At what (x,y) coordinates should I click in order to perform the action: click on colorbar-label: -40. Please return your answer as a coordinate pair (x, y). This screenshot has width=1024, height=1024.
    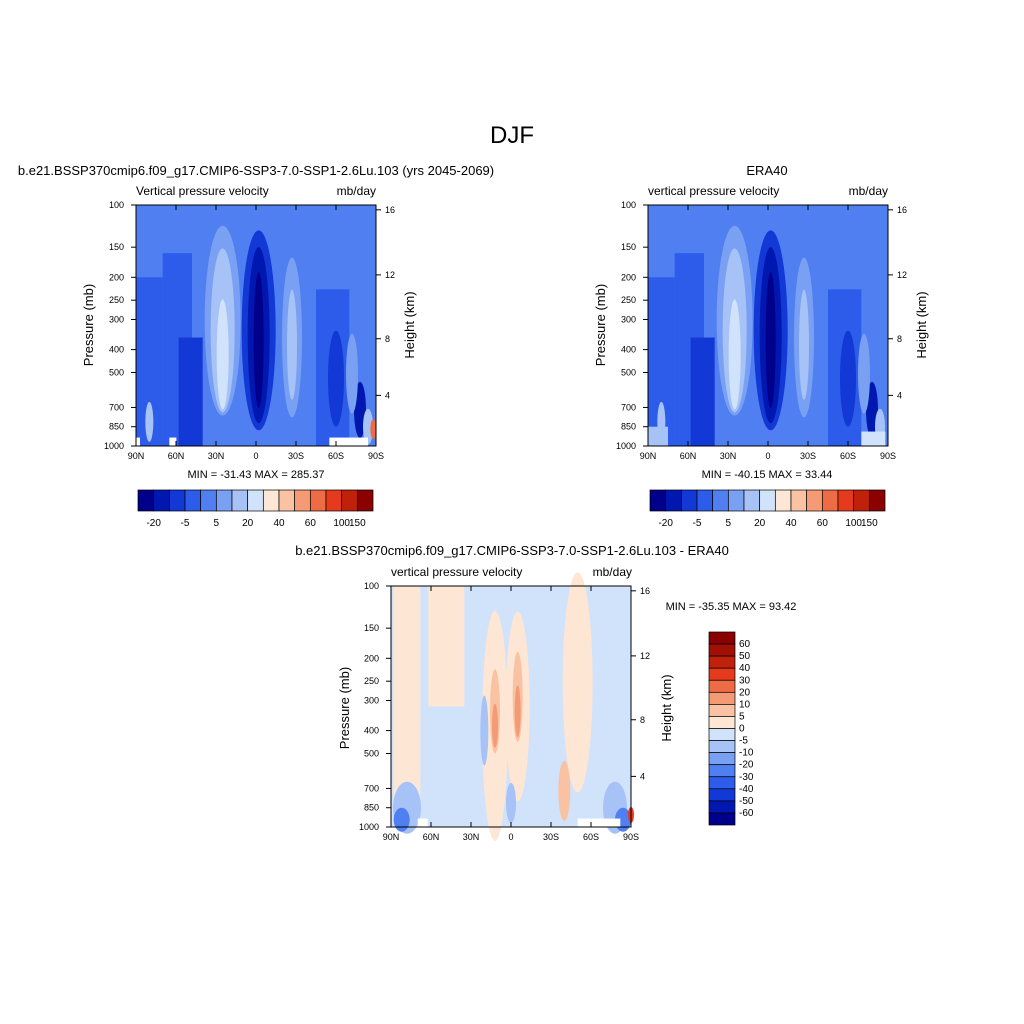
    Looking at the image, I should click on (746, 789).